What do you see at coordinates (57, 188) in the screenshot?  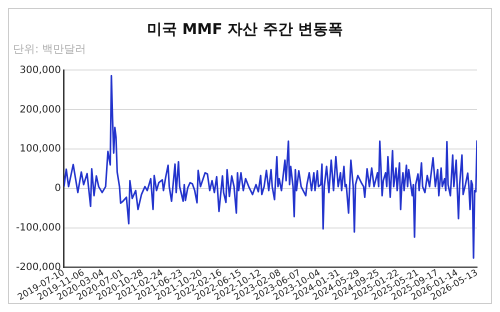 I see `y-tick-label: 0` at bounding box center [57, 188].